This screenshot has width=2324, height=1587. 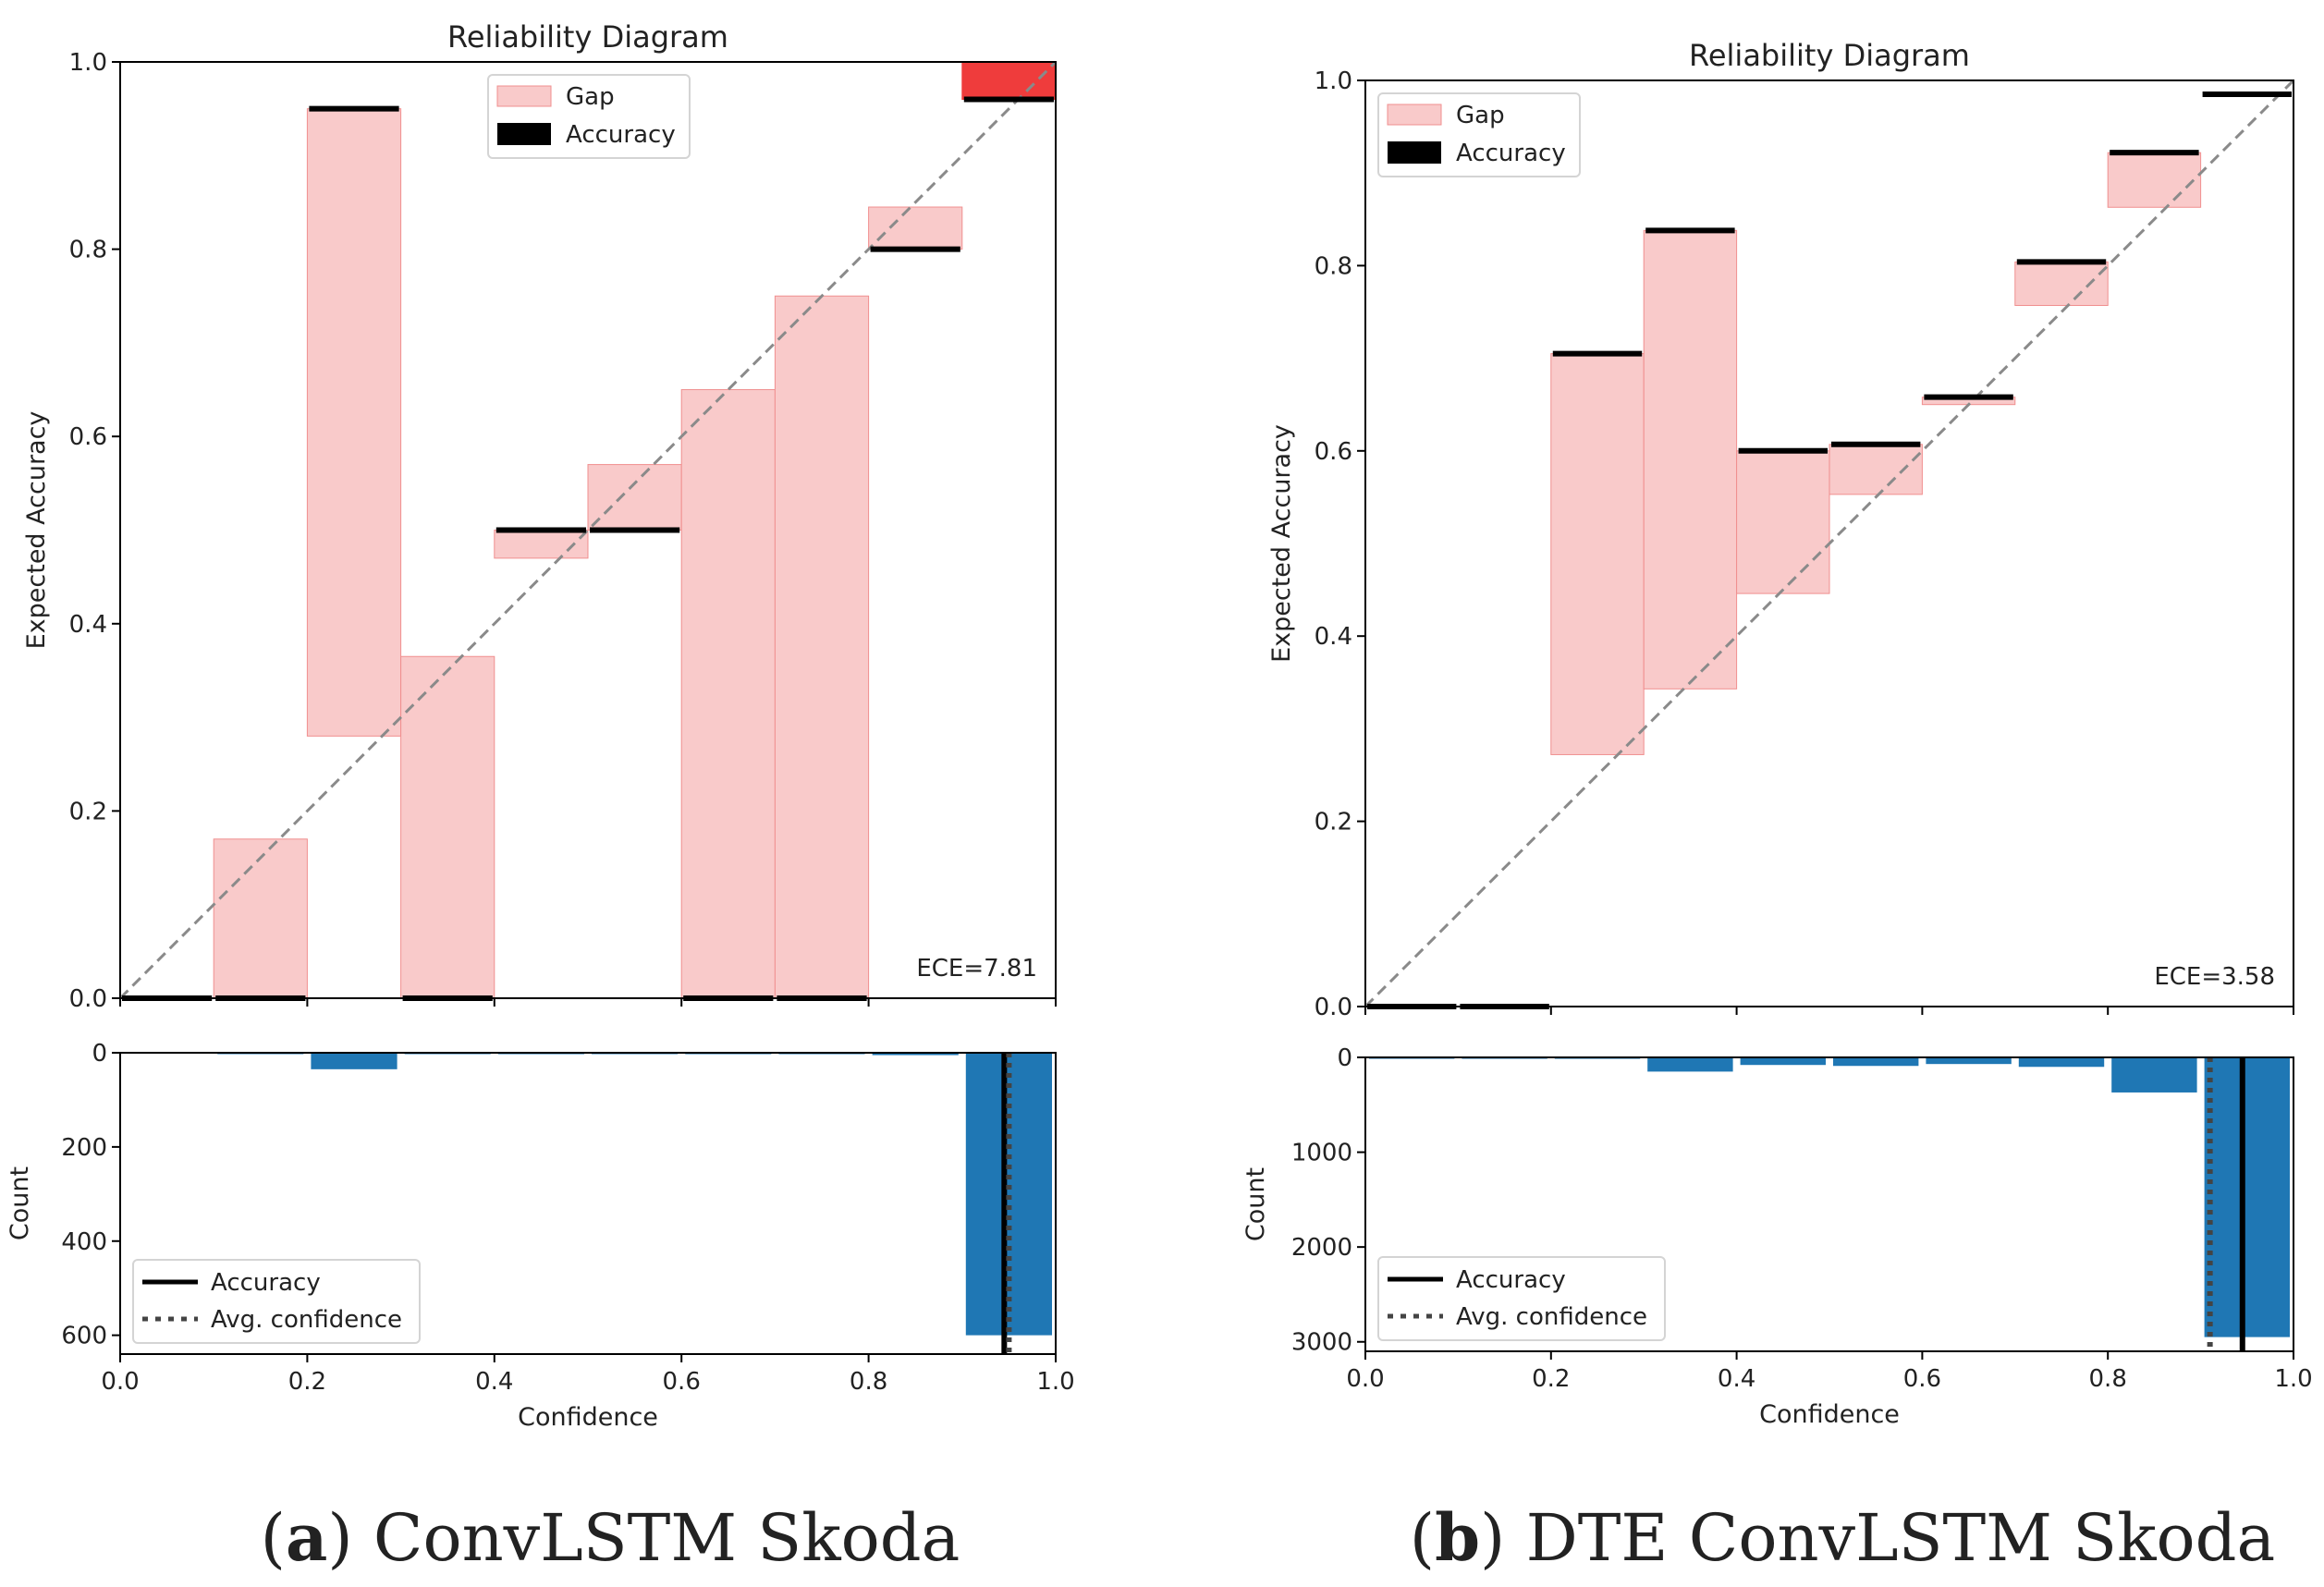 I want to click on subfigure-caption: (b) DTE ConvLSTM Skoda, so click(x=1842, y=1537).